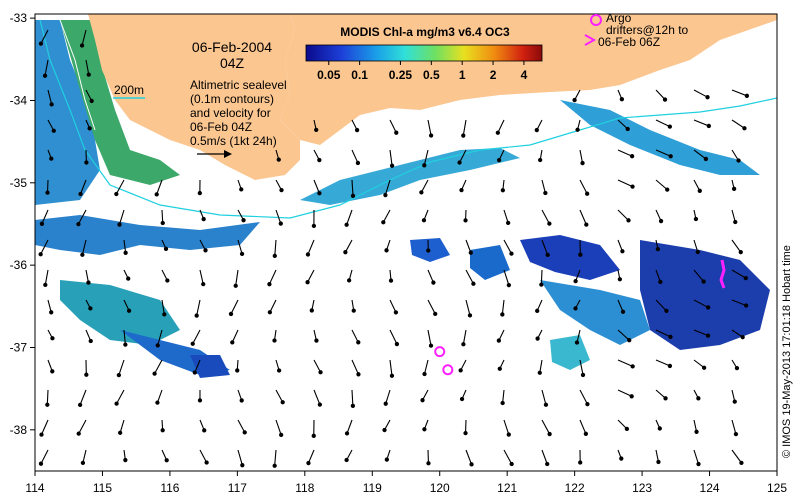  What do you see at coordinates (425, 32) in the screenshot?
I see `colorbar-title: MODIS Chl-a mg/m3 v6.4 OC3` at bounding box center [425, 32].